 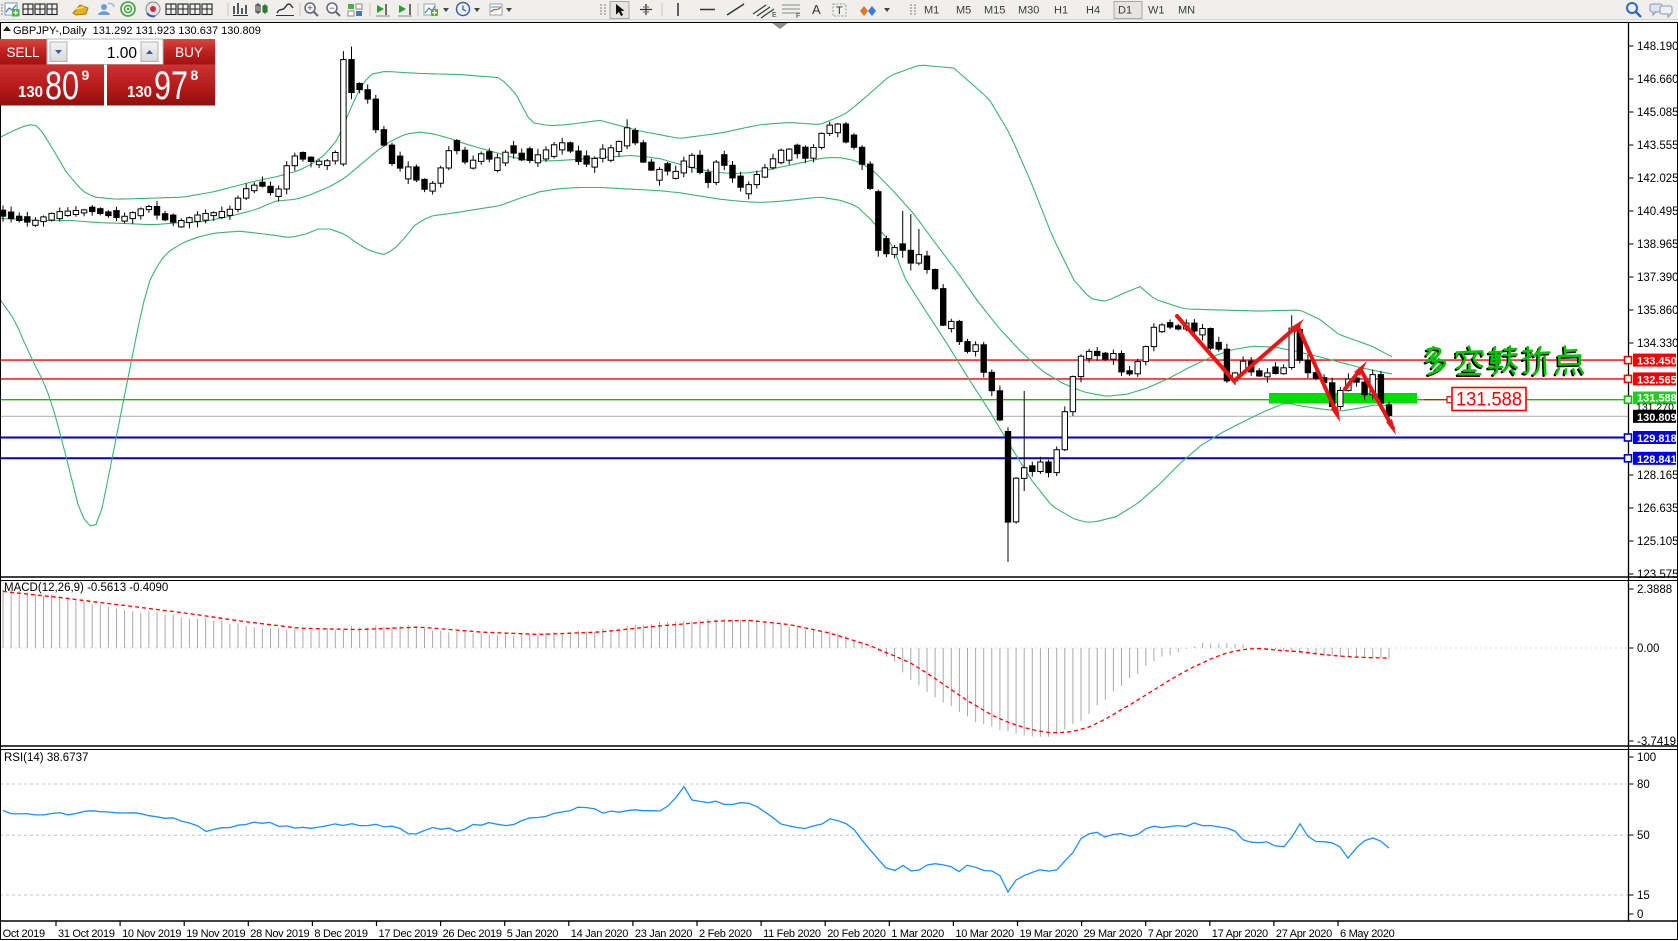 I want to click on svg-text: 145.085, so click(x=1657, y=113).